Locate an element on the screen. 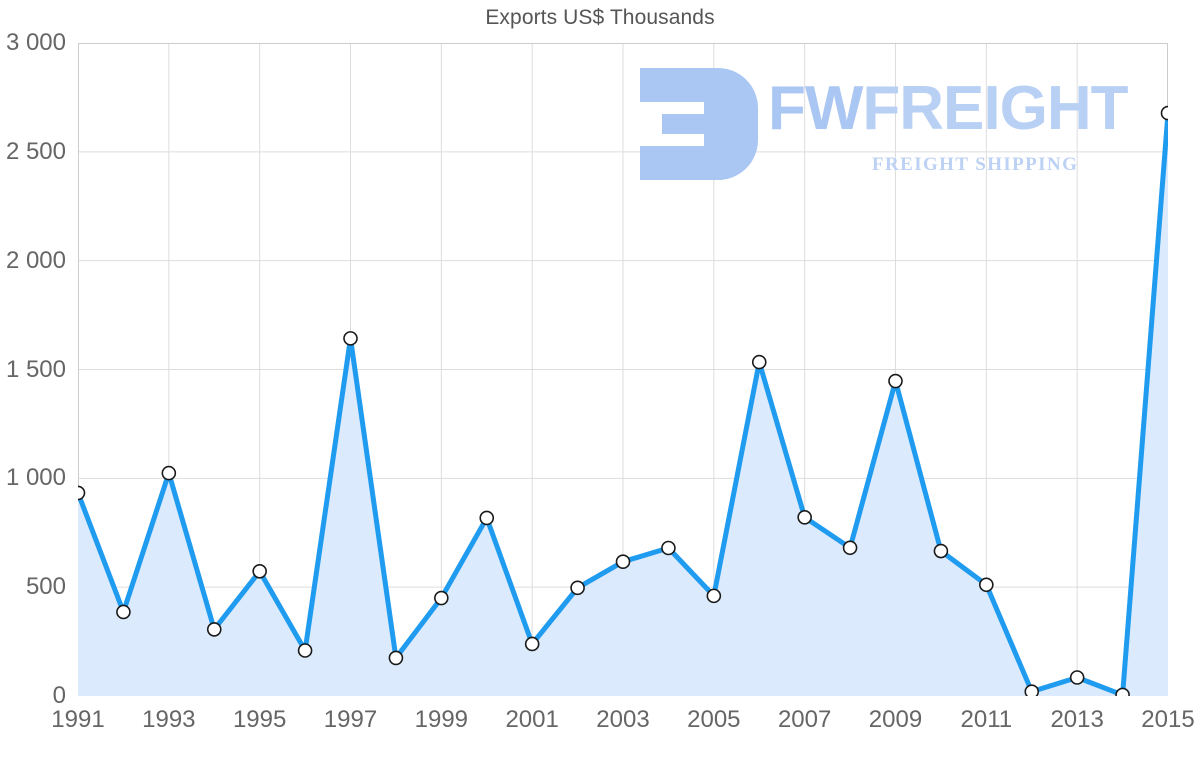  y-axis-tick-label: 0 is located at coordinates (59, 695).